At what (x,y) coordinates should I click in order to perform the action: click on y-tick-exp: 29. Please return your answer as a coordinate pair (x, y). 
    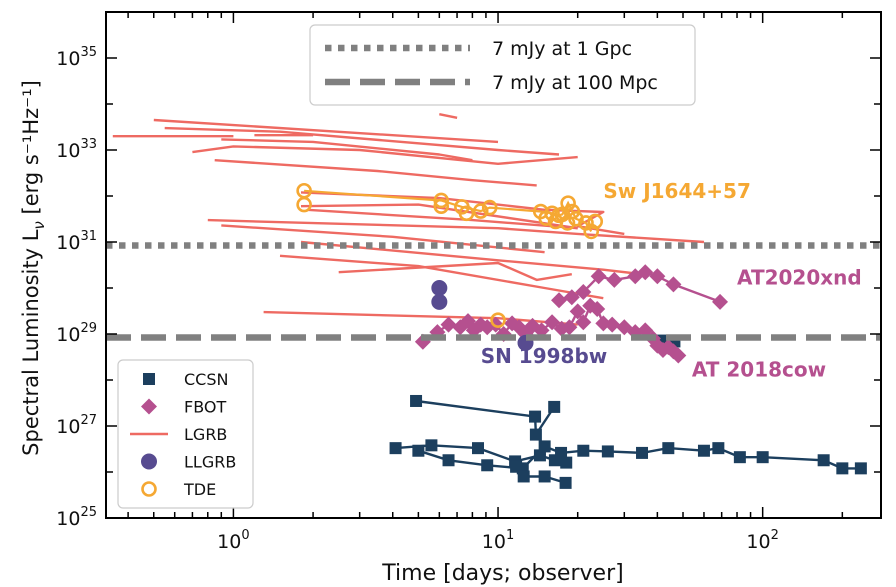
    Looking at the image, I should click on (88, 328).